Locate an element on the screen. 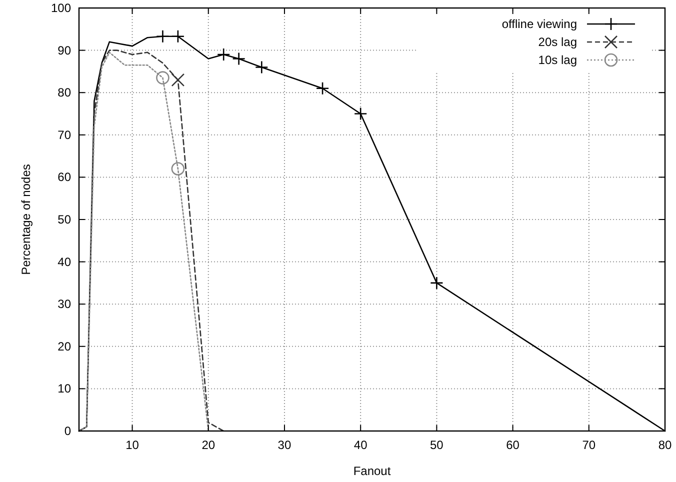 This screenshot has height=482, width=676. x-axis-title: Fanout is located at coordinates (372, 471).